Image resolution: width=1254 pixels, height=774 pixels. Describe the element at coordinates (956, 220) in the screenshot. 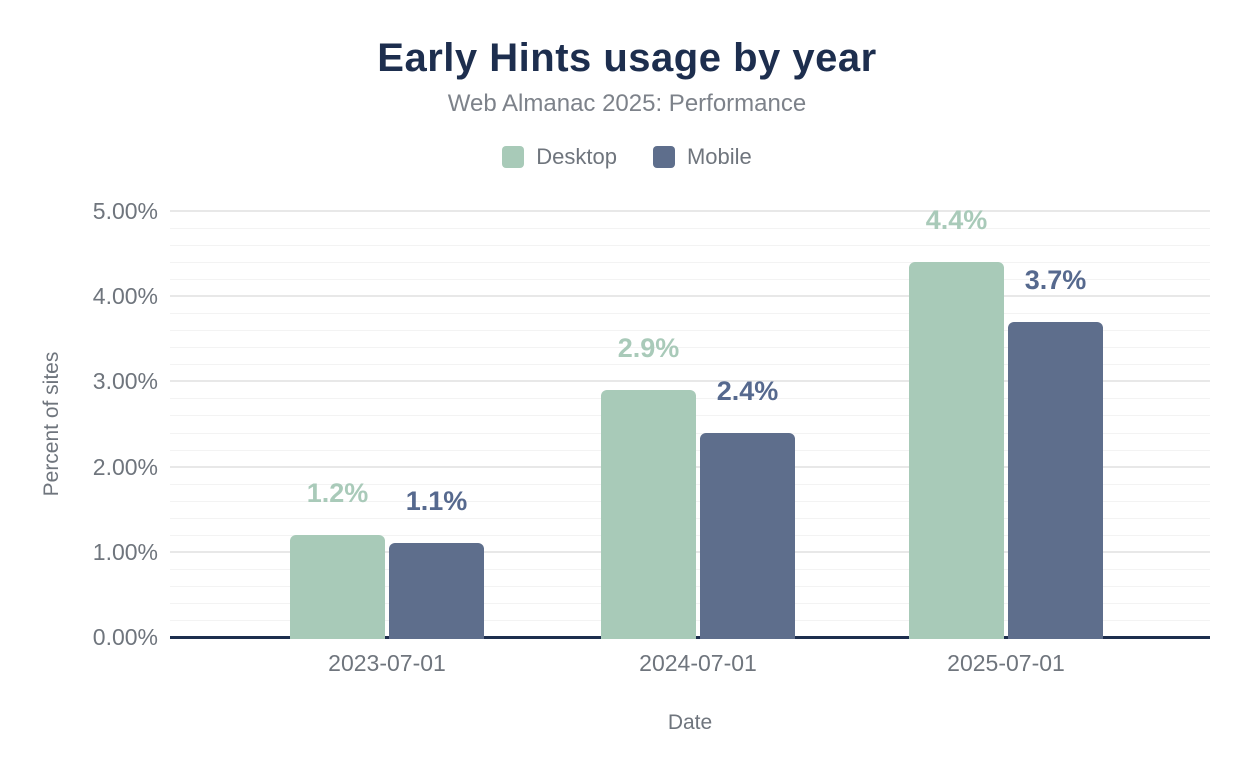

I see `bar-value-label-desktop-2025-07-01: 4.4%` at that location.